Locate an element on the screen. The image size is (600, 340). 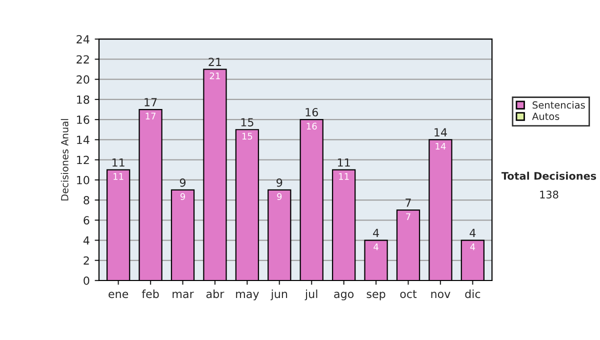
data-label: 17 is located at coordinates (151, 116).